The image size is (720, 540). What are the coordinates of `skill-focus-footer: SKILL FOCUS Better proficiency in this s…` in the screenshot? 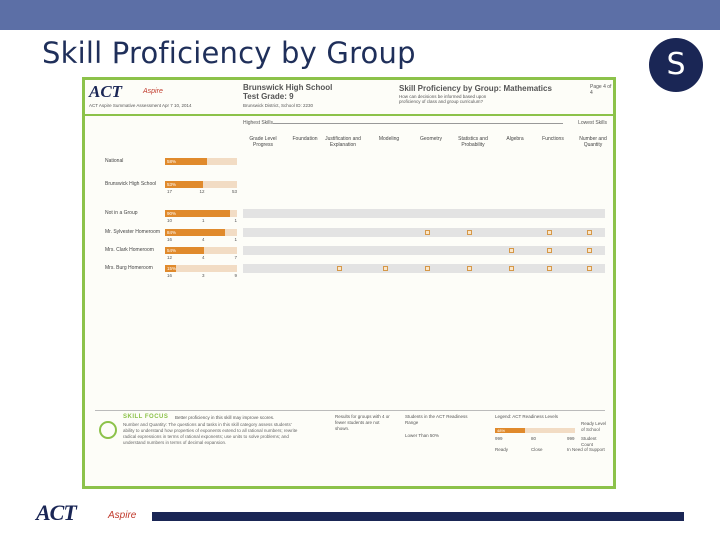 It's located at (350, 445).